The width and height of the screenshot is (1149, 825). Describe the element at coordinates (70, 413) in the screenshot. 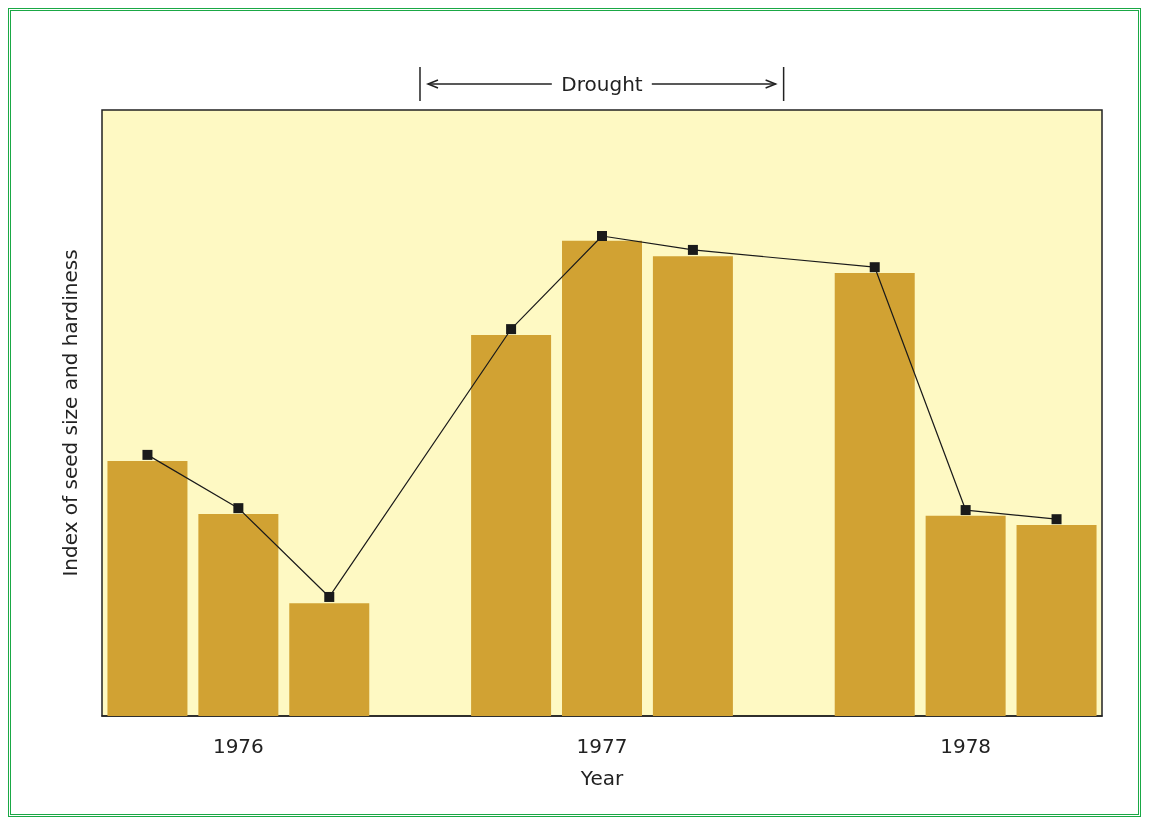

I see `y-axis-title: Index of seed size and hardiness` at that location.